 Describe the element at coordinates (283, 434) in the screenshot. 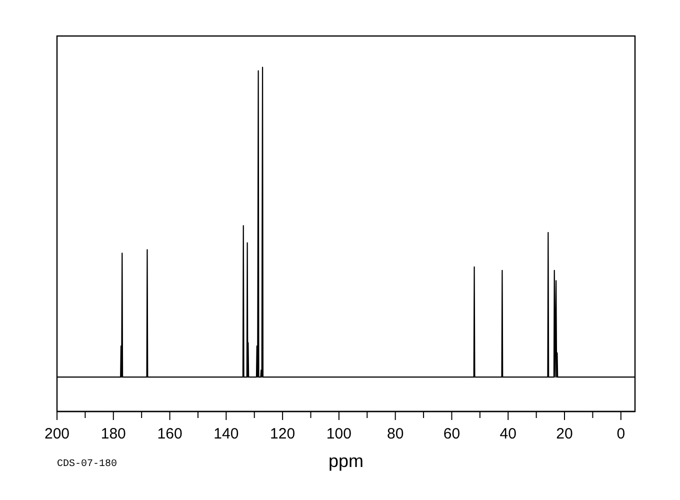

I see `x-tick-label: 120` at that location.